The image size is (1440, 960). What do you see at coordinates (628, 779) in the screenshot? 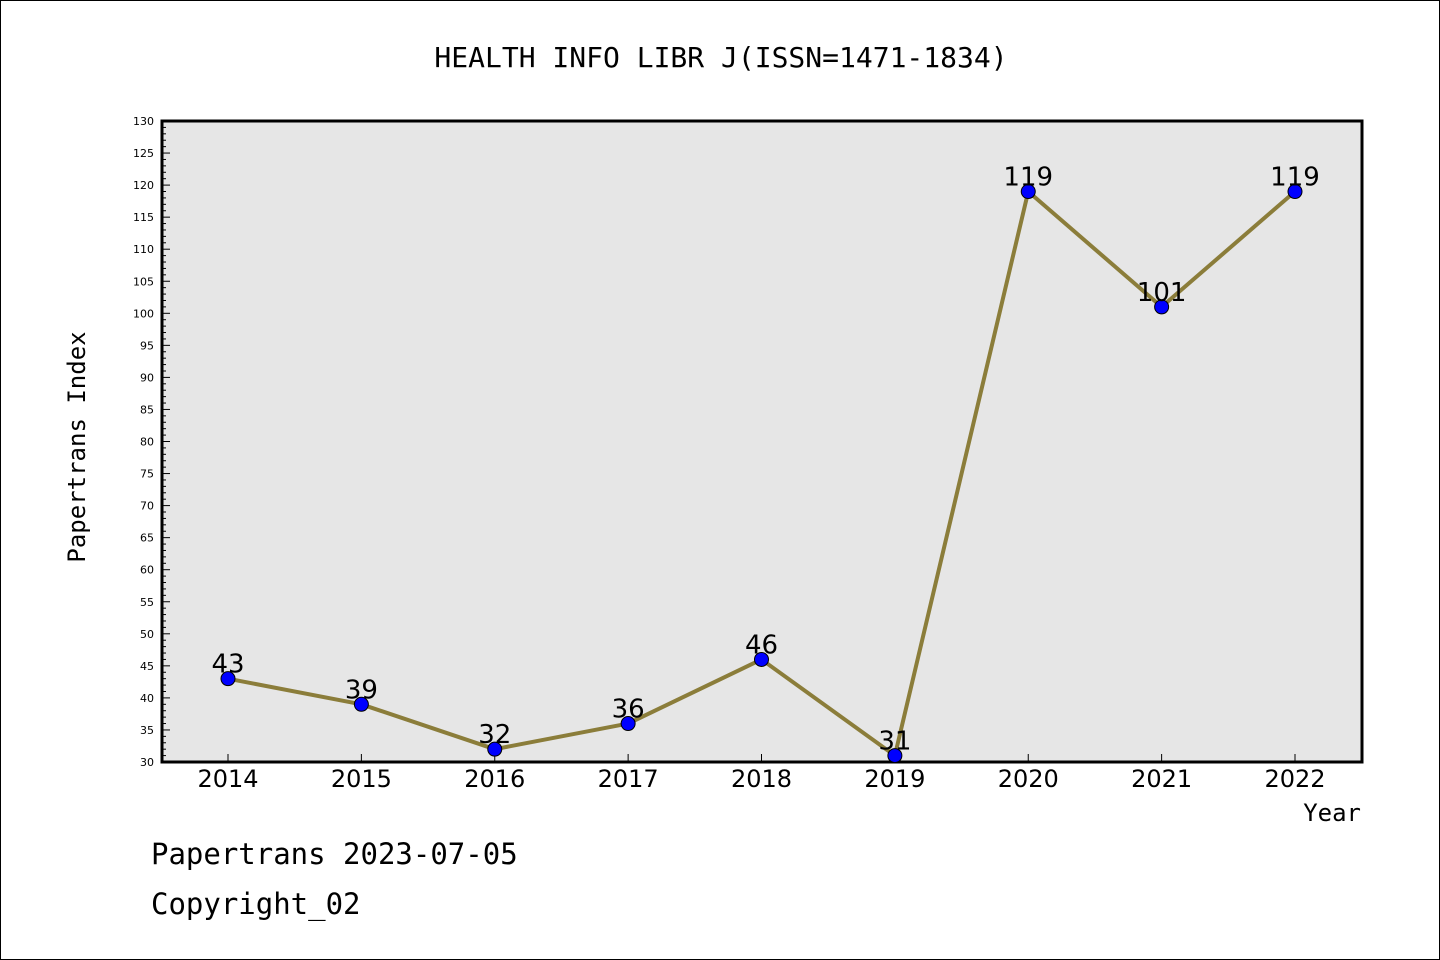
I see `x-tick-label: 2017` at bounding box center [628, 779].